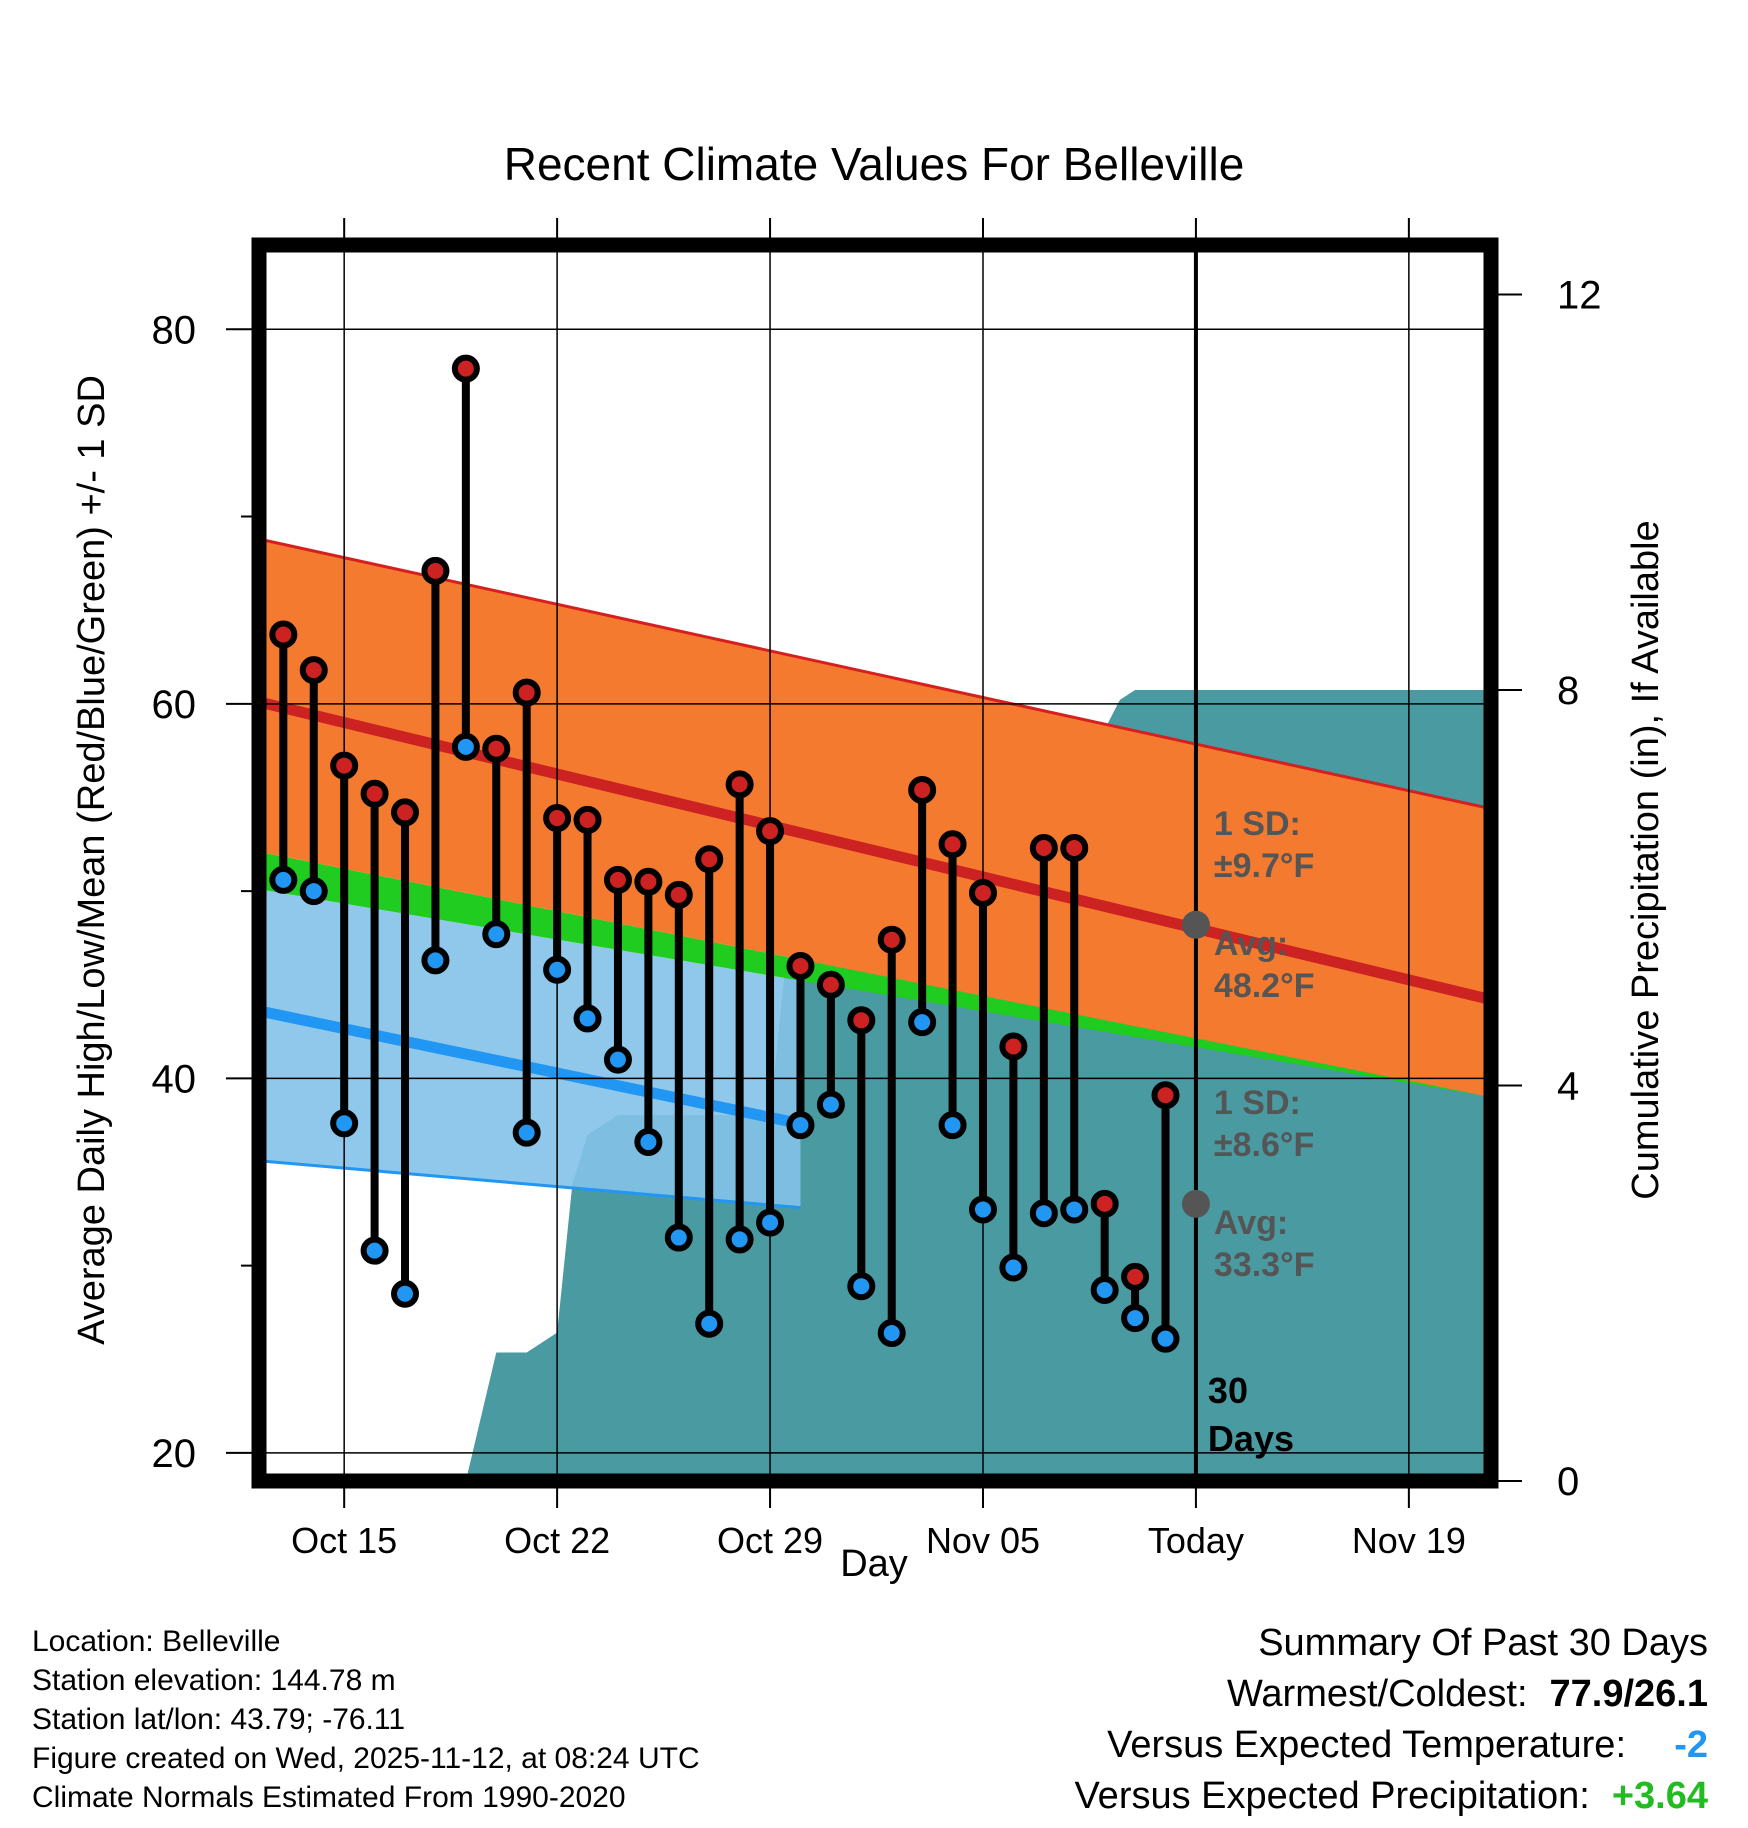  What do you see at coordinates (1659, 1796) in the screenshot?
I see `precip-value: +3.64` at bounding box center [1659, 1796].